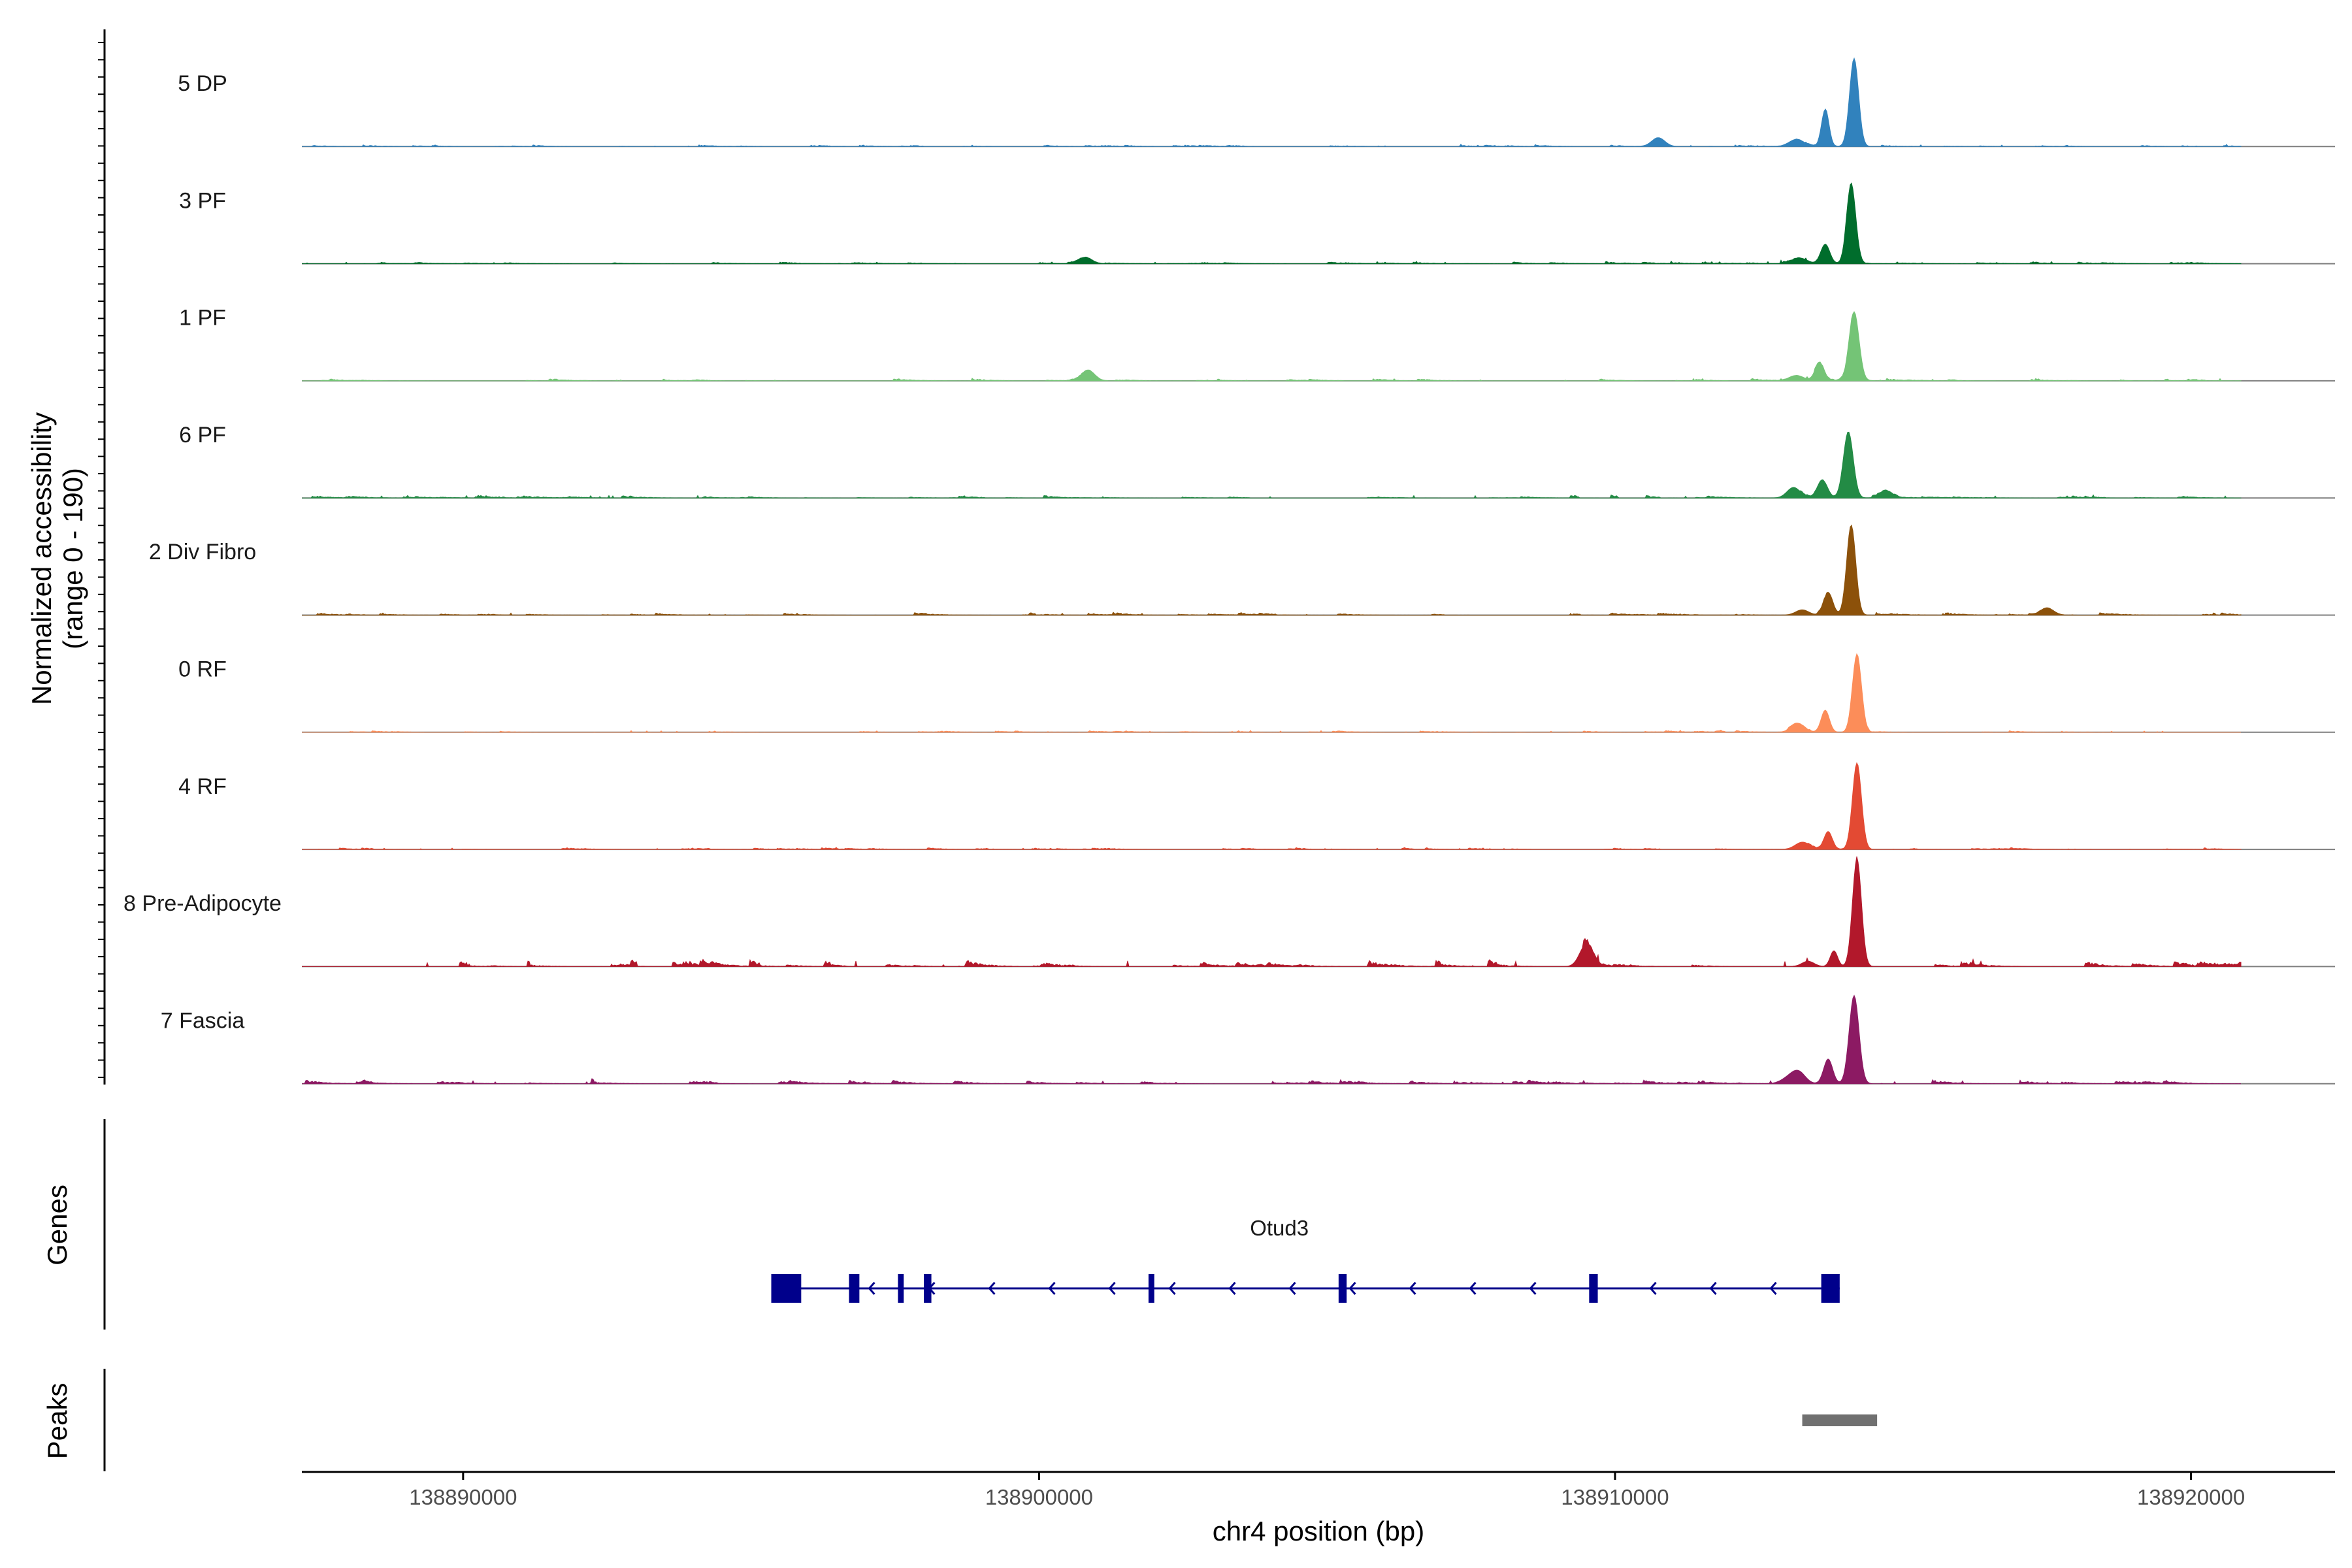 The image size is (2352, 1568). I want to click on track-2-div-fibro: 2 Div Fibro, so click(1242, 570).